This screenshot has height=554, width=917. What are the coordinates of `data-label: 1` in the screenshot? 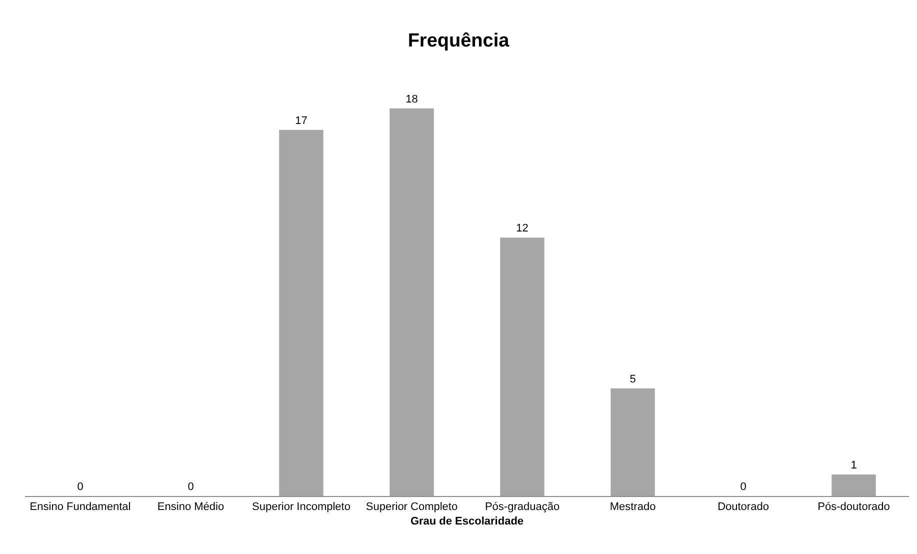 It's located at (853, 465).